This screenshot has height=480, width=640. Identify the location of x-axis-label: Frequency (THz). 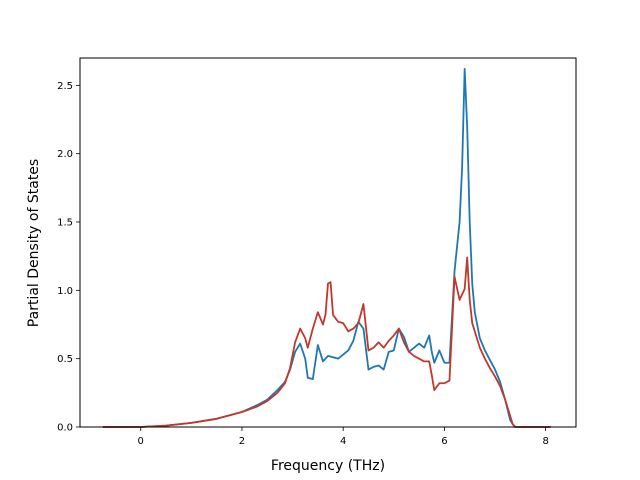
(328, 466).